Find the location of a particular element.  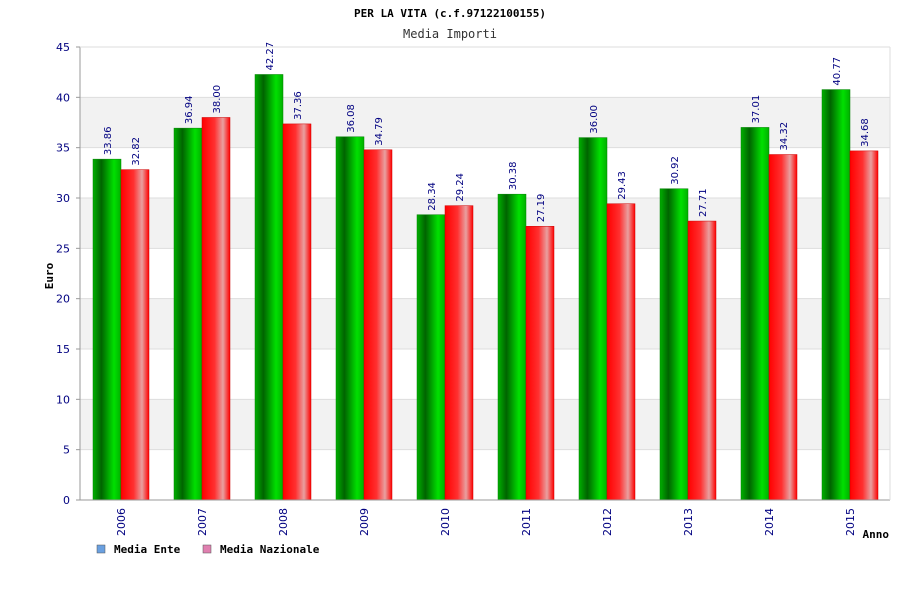

data-label: 36.08 is located at coordinates (351, 118).